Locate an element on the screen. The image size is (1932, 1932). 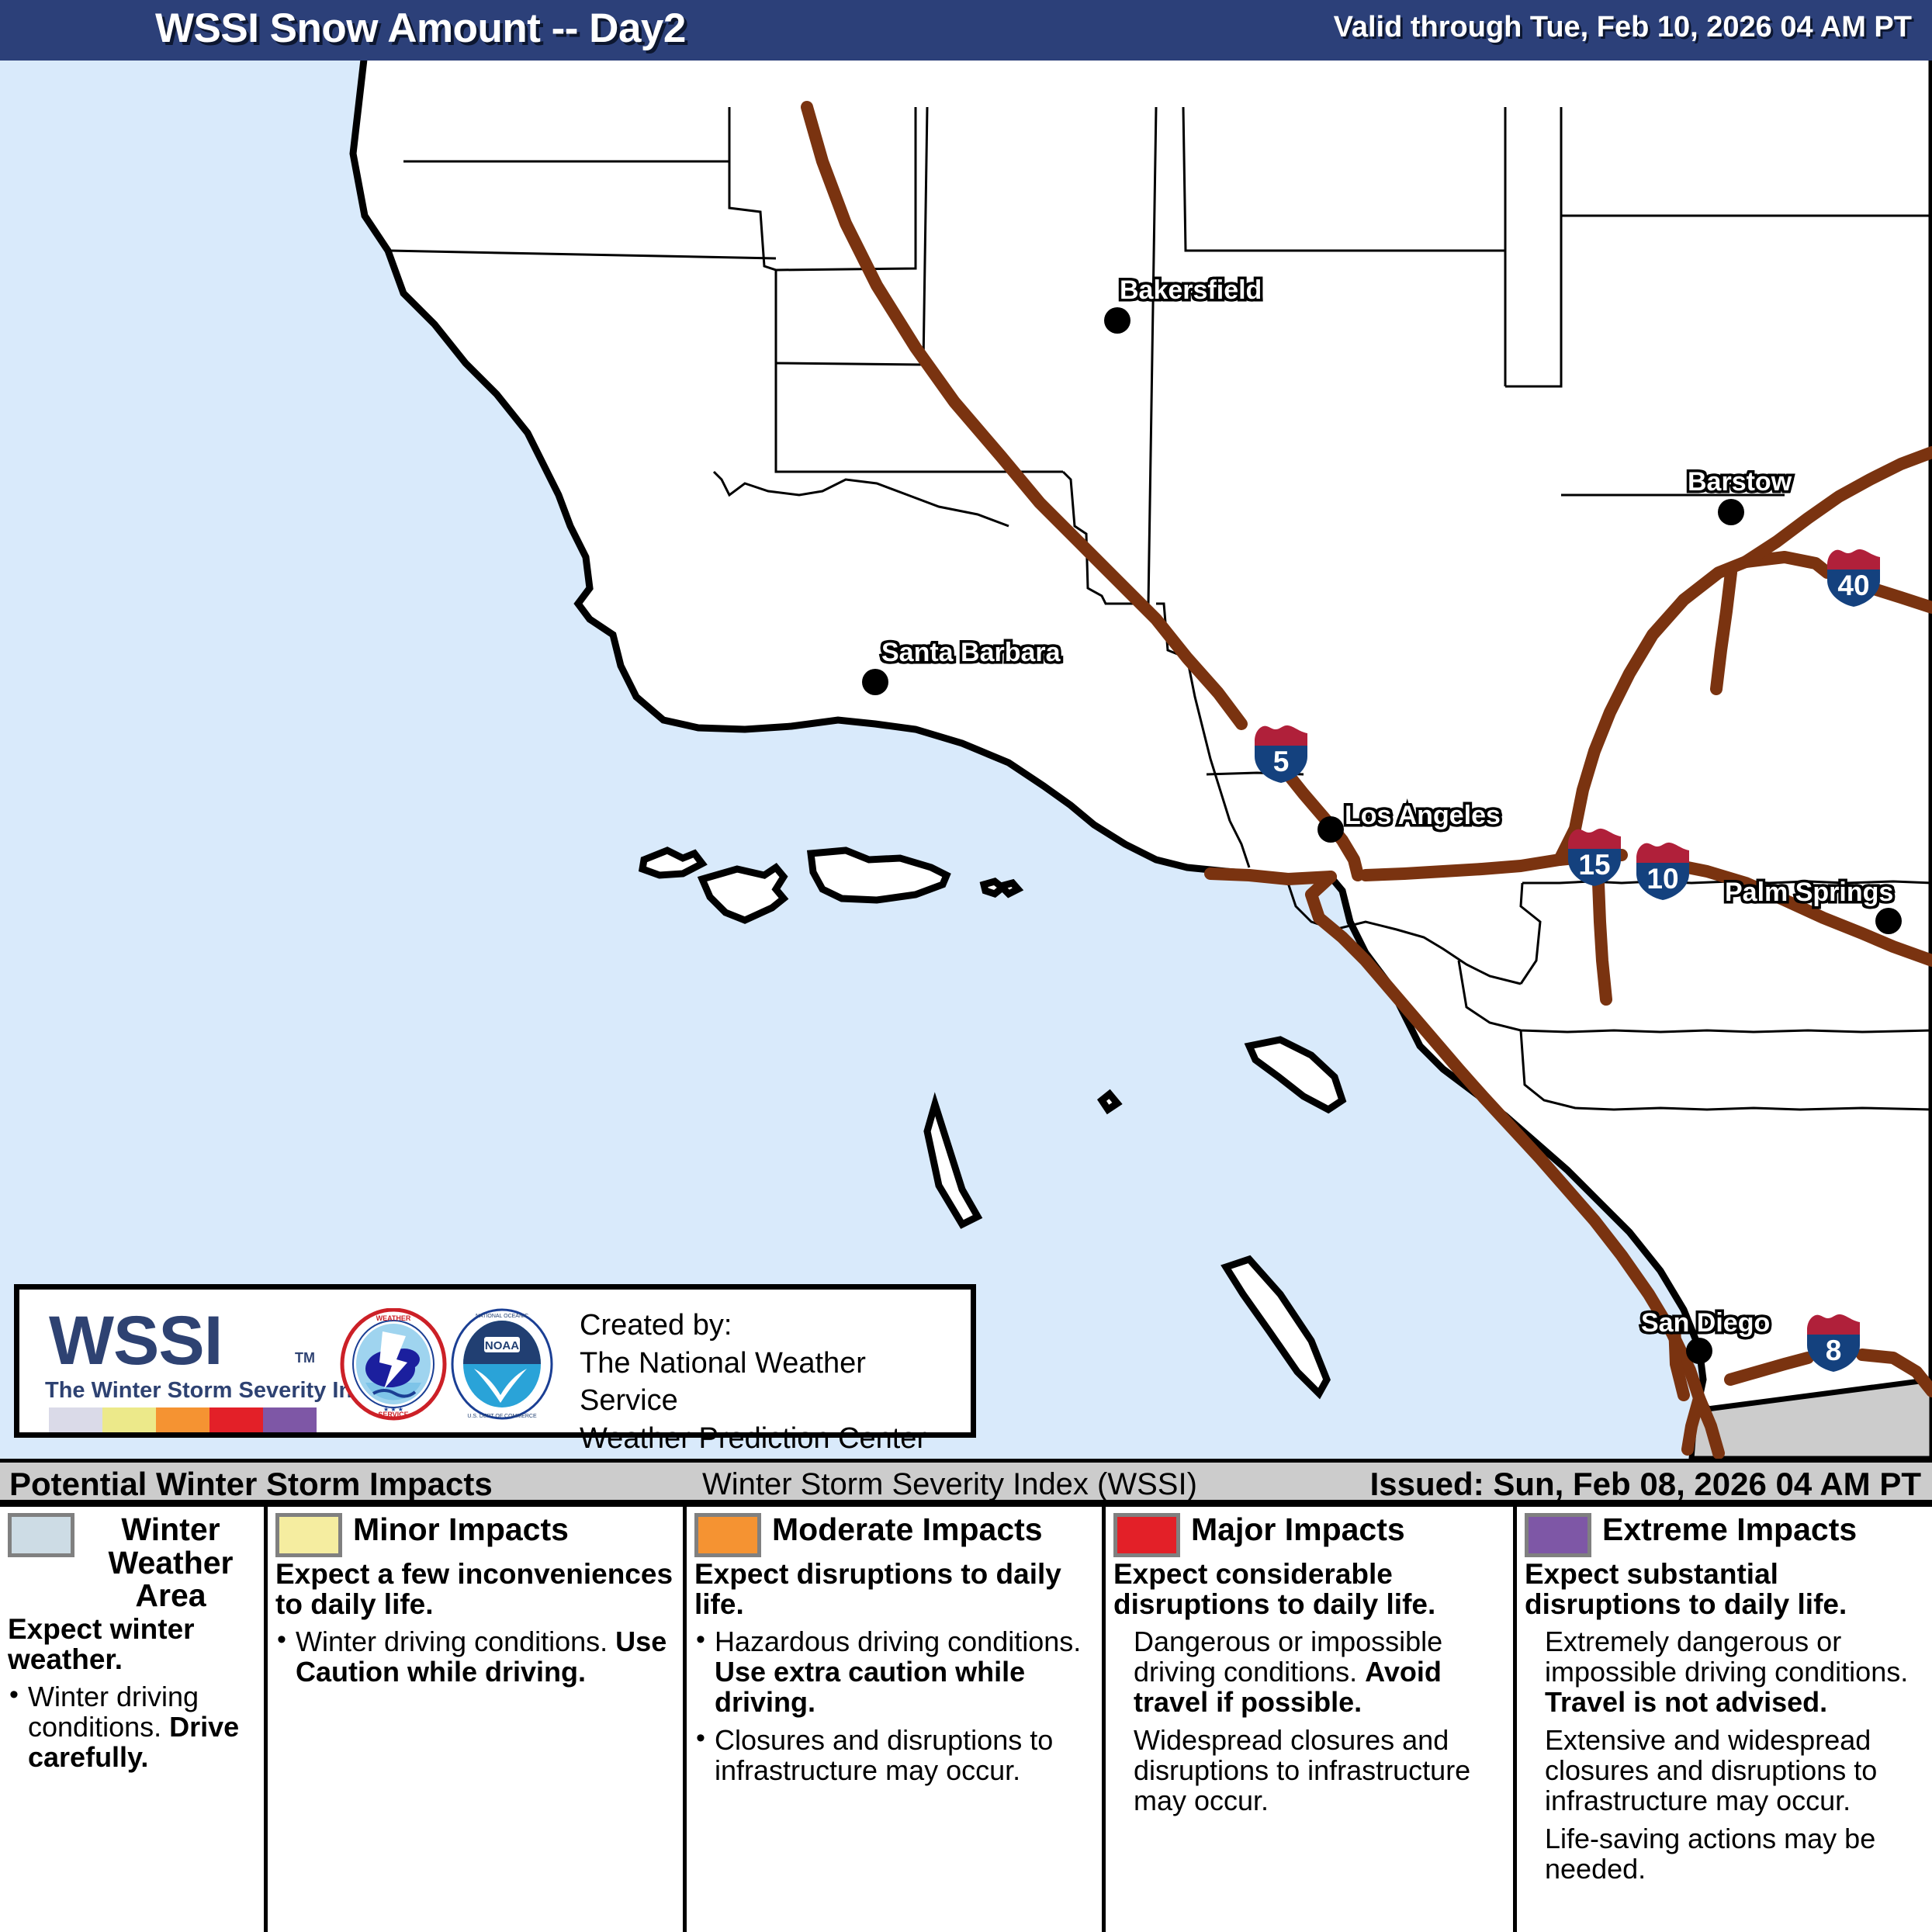
bullet-bold-tail: Travel is not advised. is located at coordinates (1686, 1702).